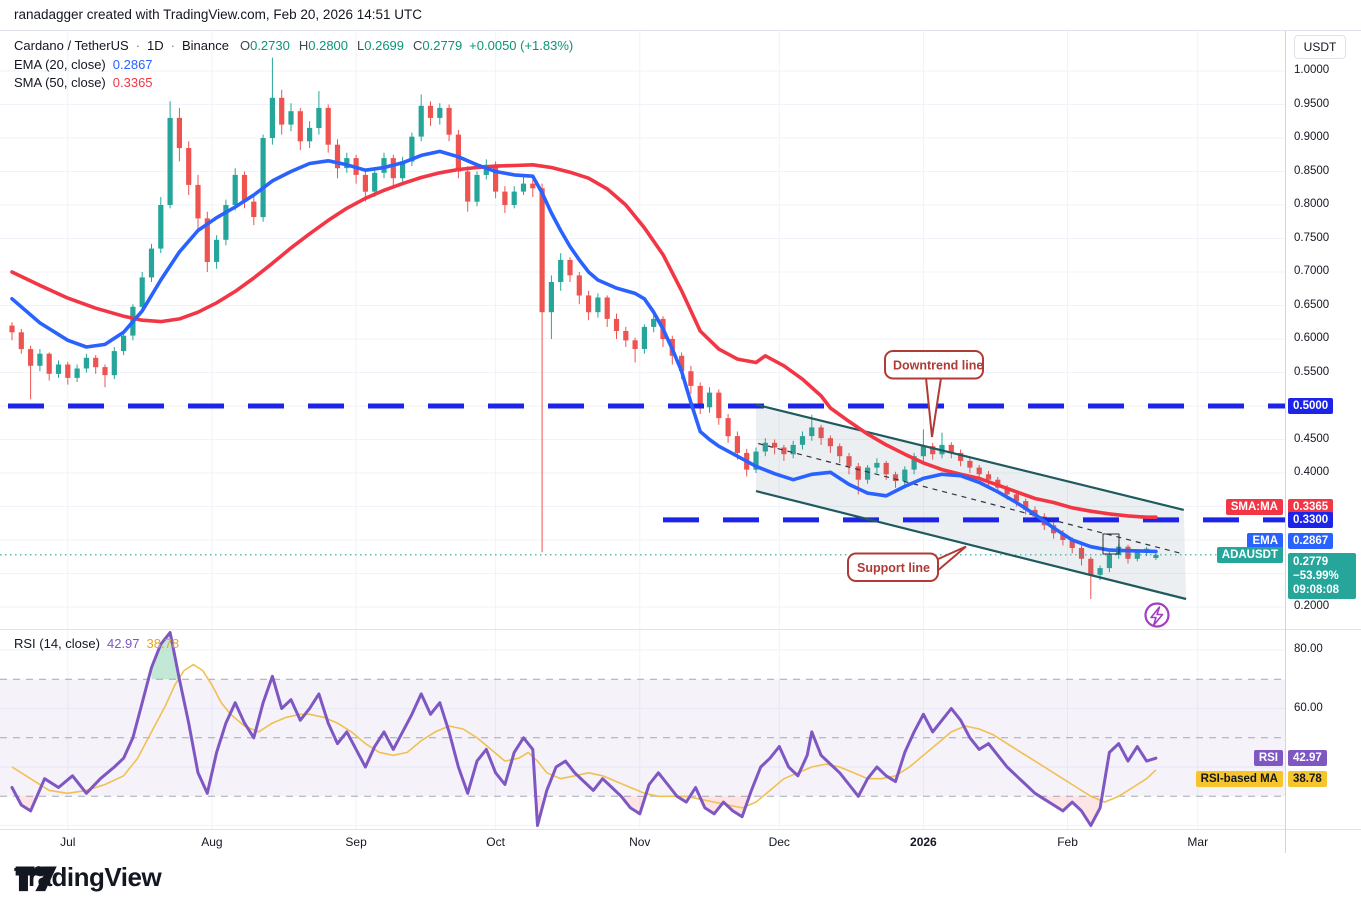 This screenshot has height=915, width=1361. Describe the element at coordinates (123, 643) in the screenshot. I see `rsi-value: 42.97` at that location.